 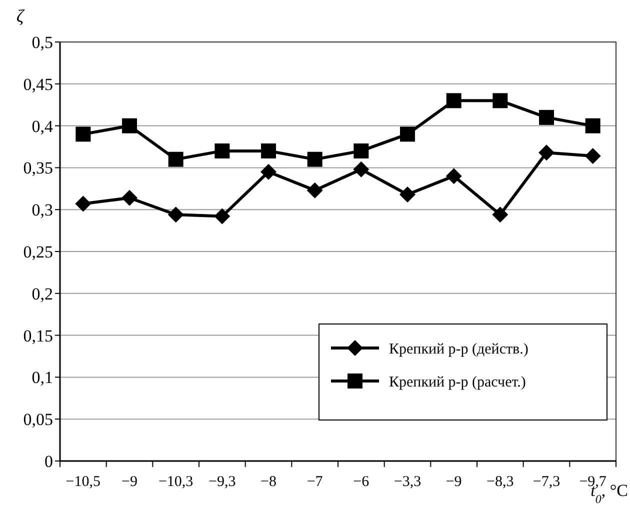 What do you see at coordinates (38, 336) in the screenshot?
I see `y-tick-label: 0,15` at bounding box center [38, 336].